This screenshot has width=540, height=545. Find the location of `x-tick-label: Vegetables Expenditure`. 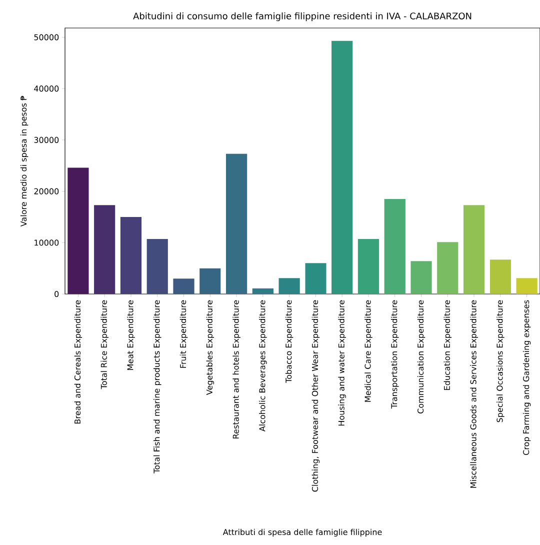

x-tick-label: Vegetables Expenditure is located at coordinates (210, 347).